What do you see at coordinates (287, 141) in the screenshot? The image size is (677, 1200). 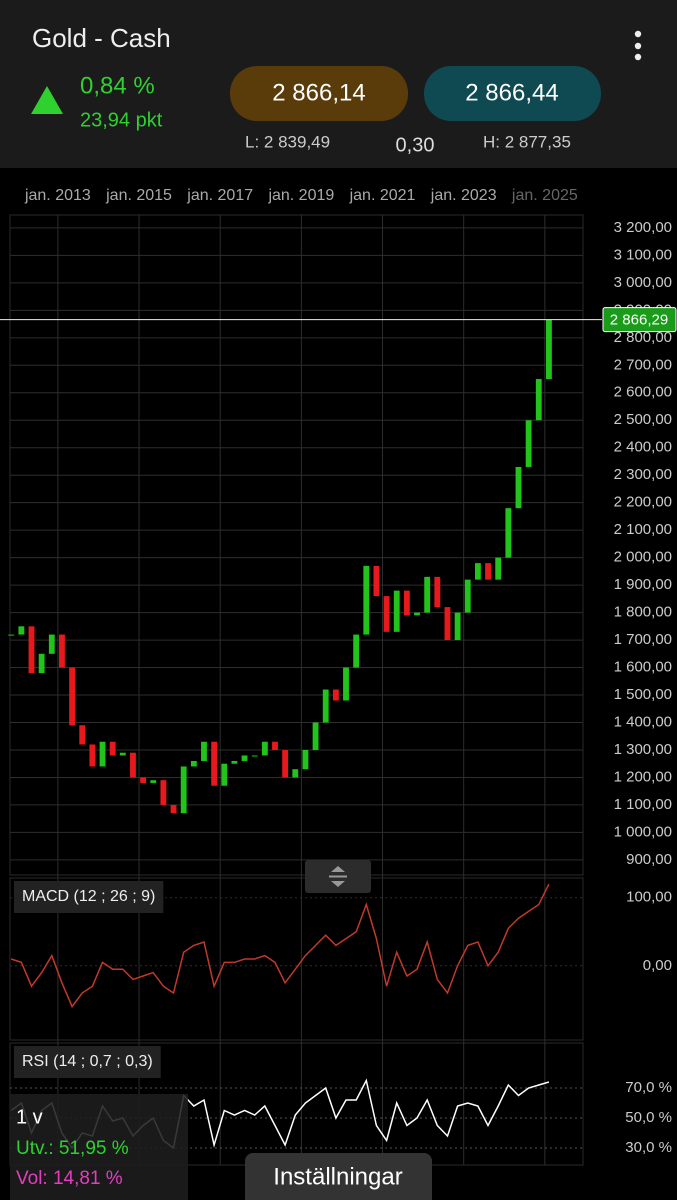 I see `low-price: L: 2 839,49` at bounding box center [287, 141].